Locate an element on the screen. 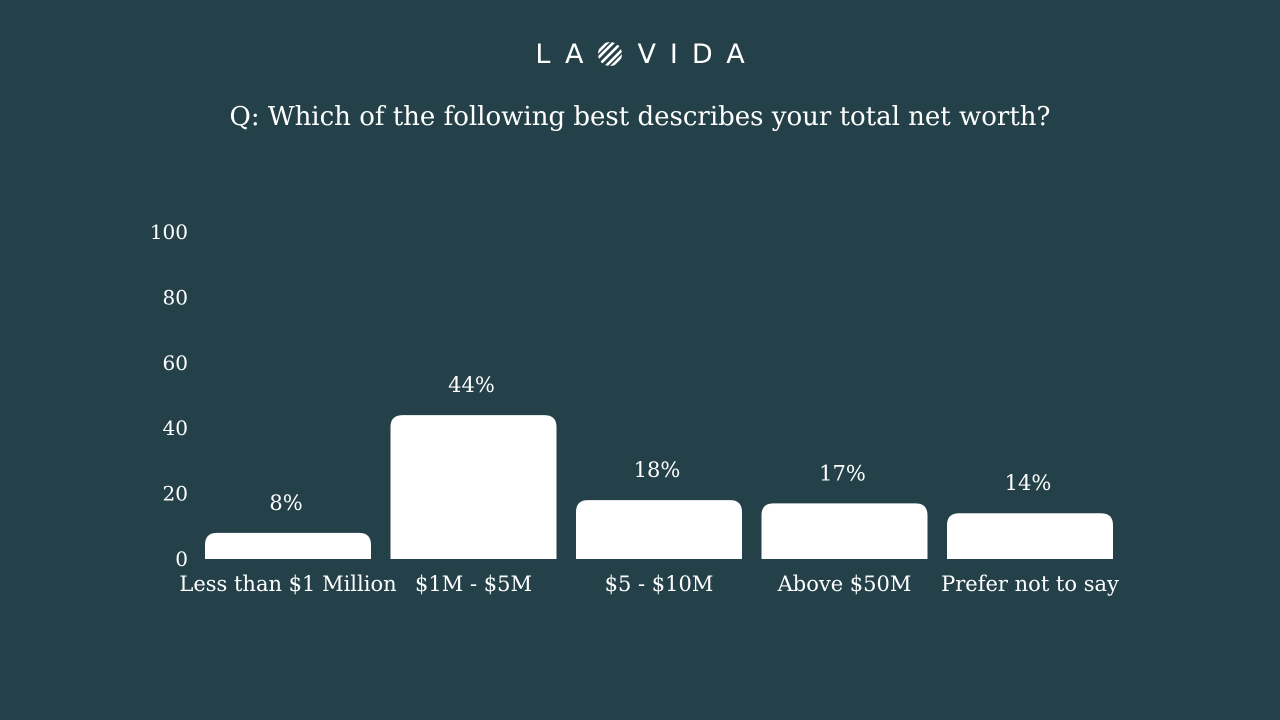 Image resolution: width=1280 pixels, height=720 pixels. bar-value-label: 14% is located at coordinates (1028, 483).